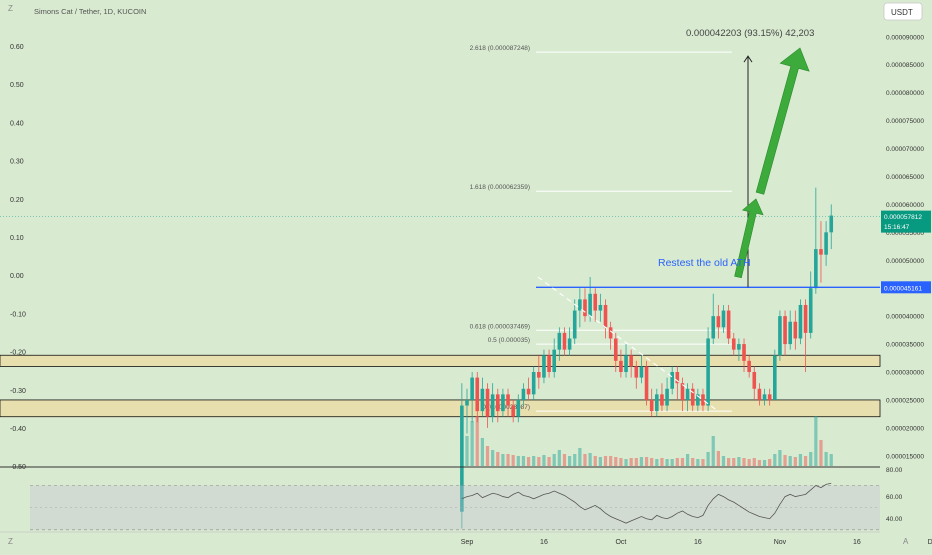  I want to click on x-axis-tick: Dec, so click(930, 542).